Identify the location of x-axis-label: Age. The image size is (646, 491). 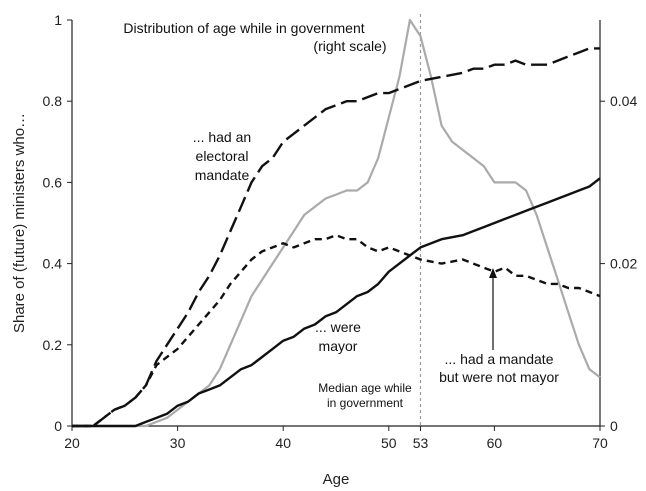
(336, 479).